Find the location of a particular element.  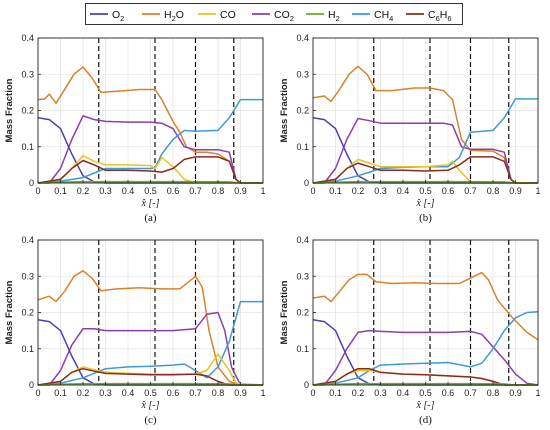

legend-label-h2: H2​ is located at coordinates (334, 16).